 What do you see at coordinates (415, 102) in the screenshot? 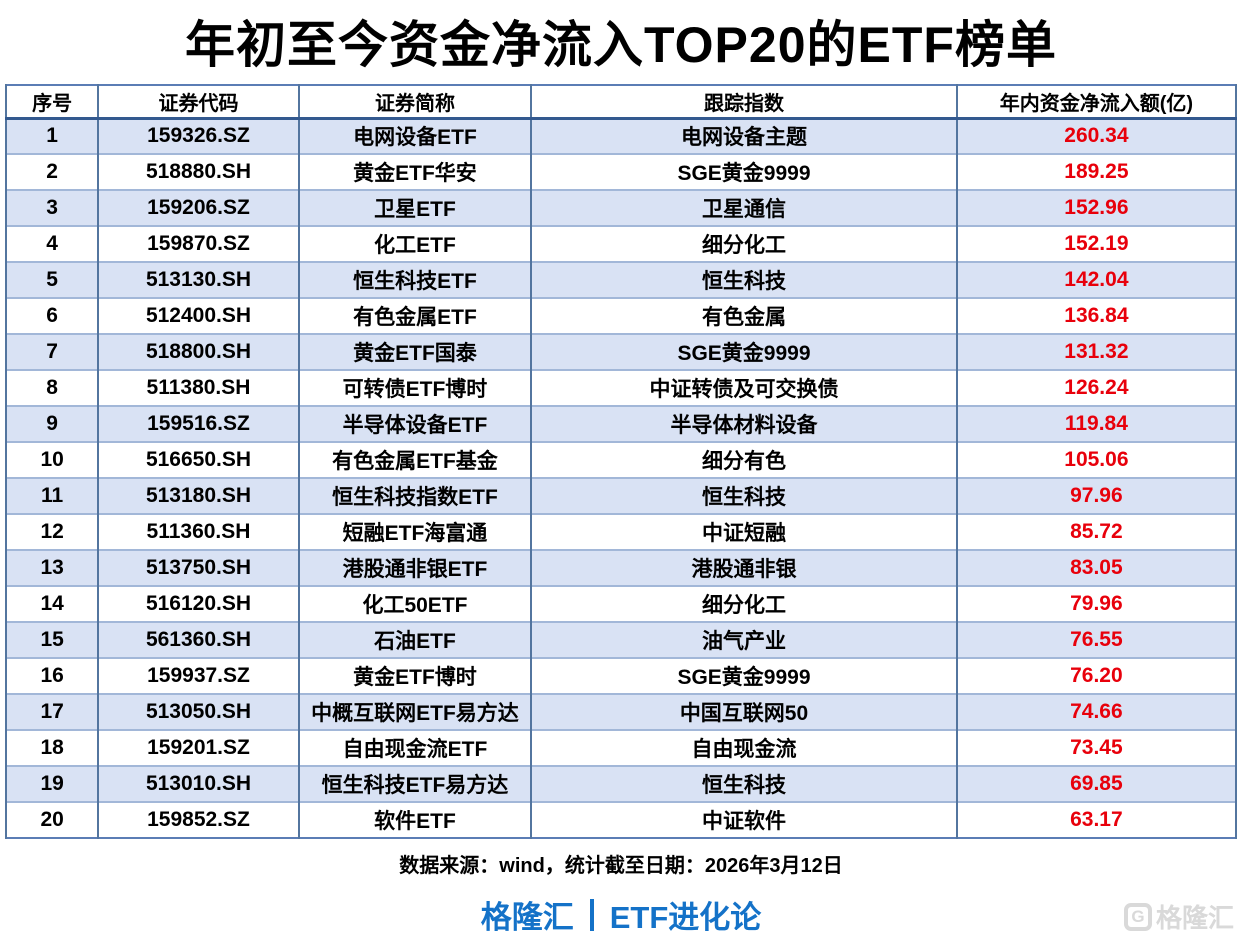
I see `col-header-name: 证券简称` at bounding box center [415, 102].